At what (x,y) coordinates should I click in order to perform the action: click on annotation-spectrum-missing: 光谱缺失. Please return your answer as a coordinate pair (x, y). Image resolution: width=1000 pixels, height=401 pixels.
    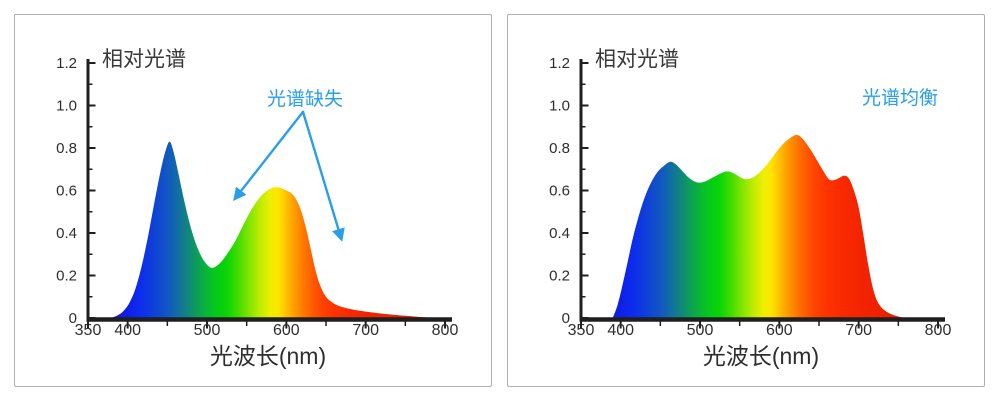
    Looking at the image, I should click on (305, 99).